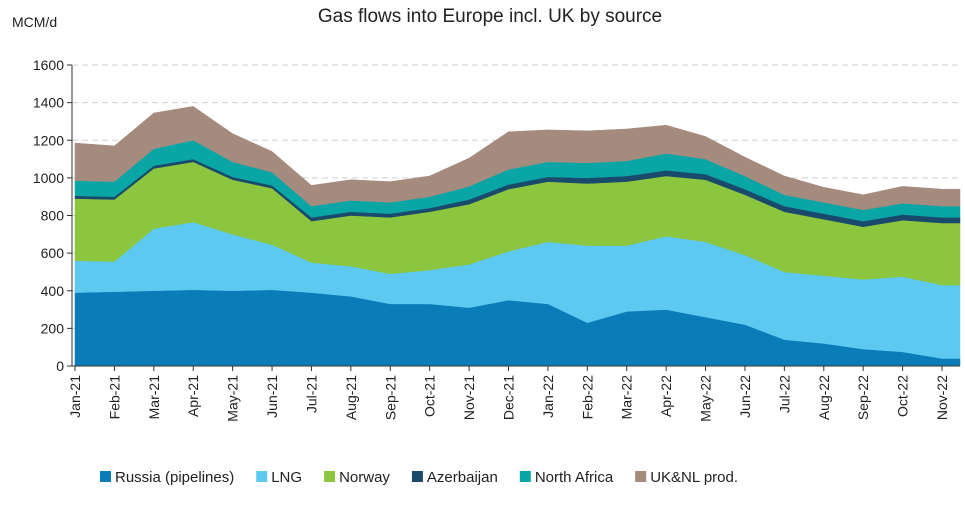  I want to click on x-tick-label: Oct-21, so click(430, 396).